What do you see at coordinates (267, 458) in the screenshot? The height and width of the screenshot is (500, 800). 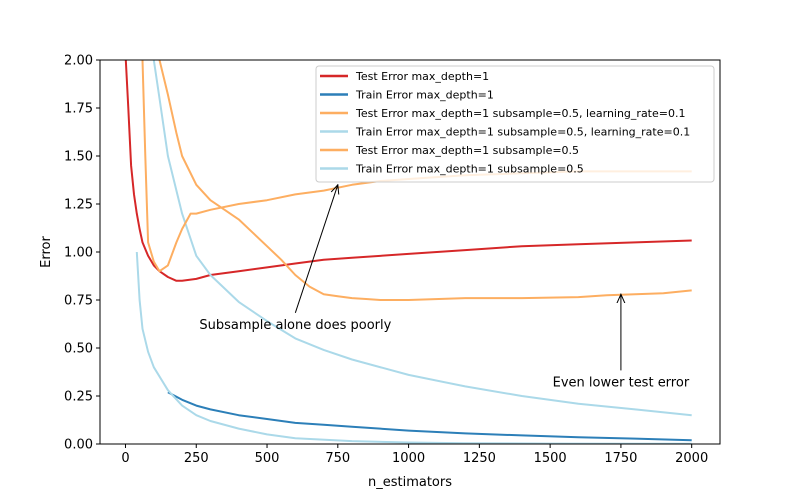 I see `x-tick-label: 500` at bounding box center [267, 458].